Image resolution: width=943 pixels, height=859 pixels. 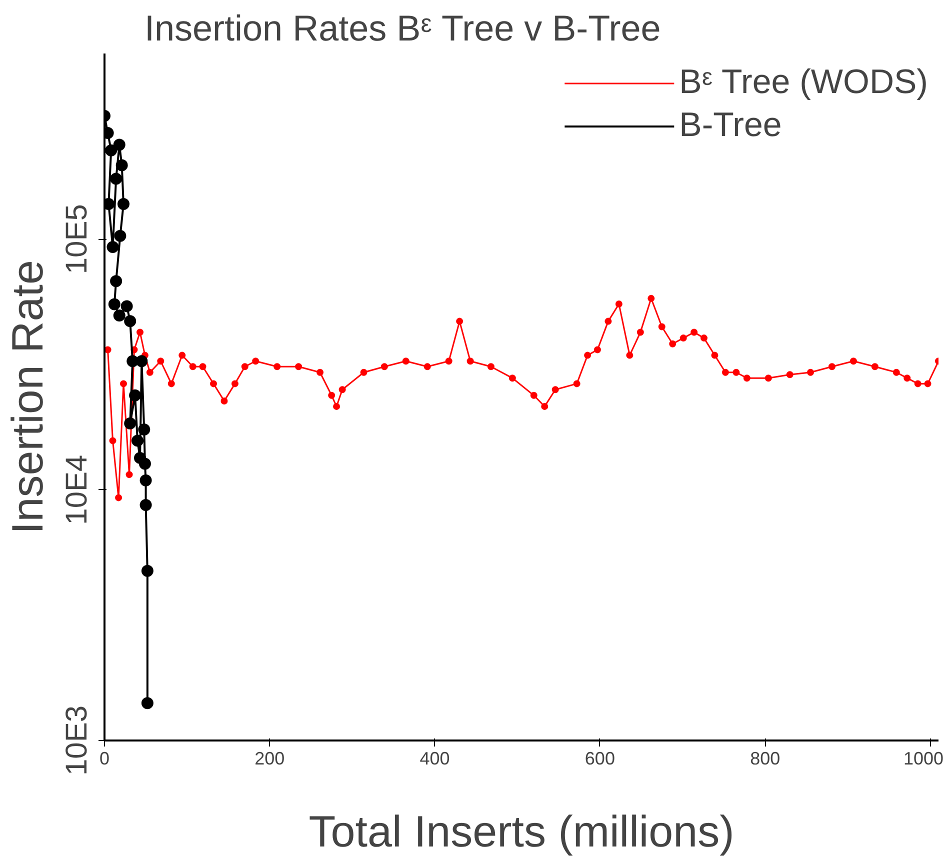 I want to click on y-tick-label: 10E4, so click(x=77, y=489).